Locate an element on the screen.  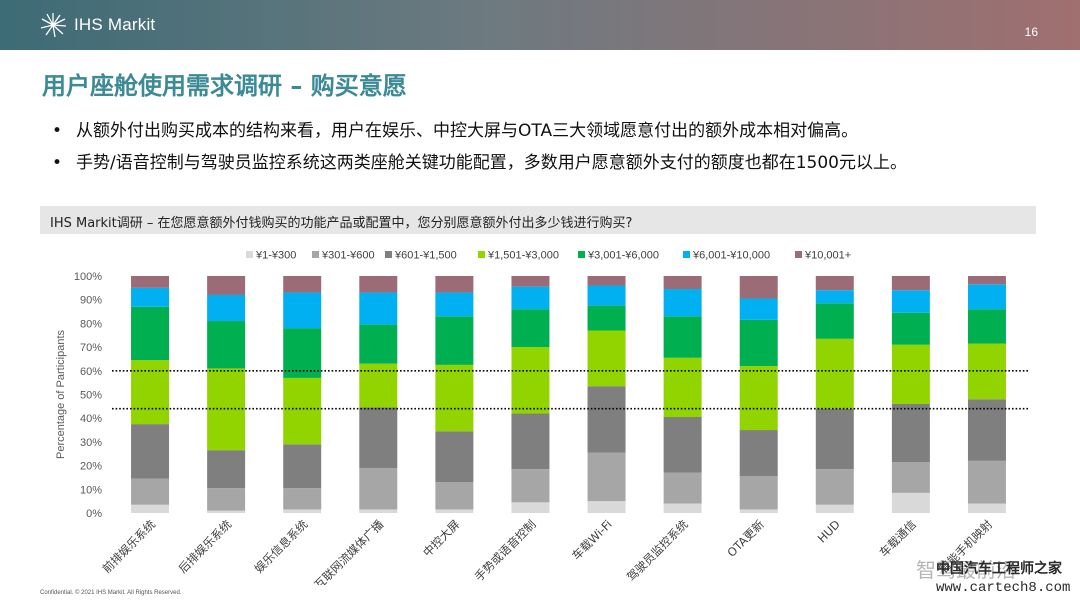
watermark-line2: www.cartech8.com is located at coordinates (1003, 588).